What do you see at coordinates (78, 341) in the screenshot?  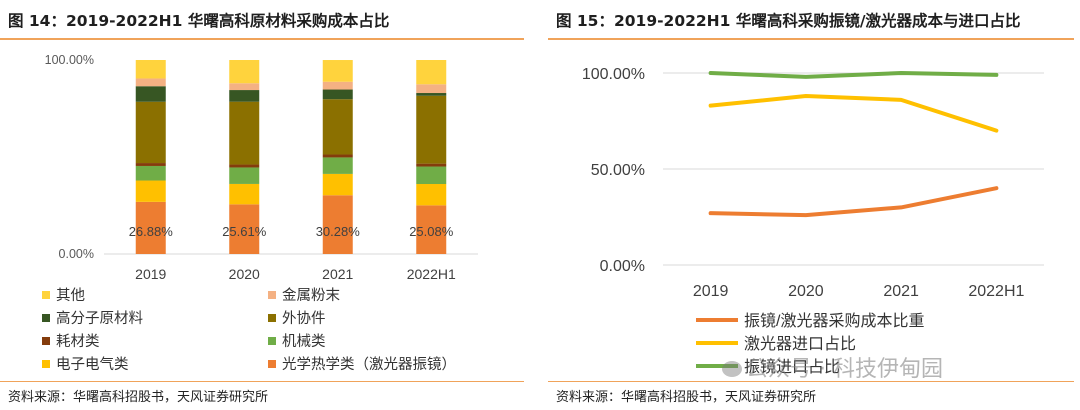 I see `legend-label: 耗材类` at bounding box center [78, 341].